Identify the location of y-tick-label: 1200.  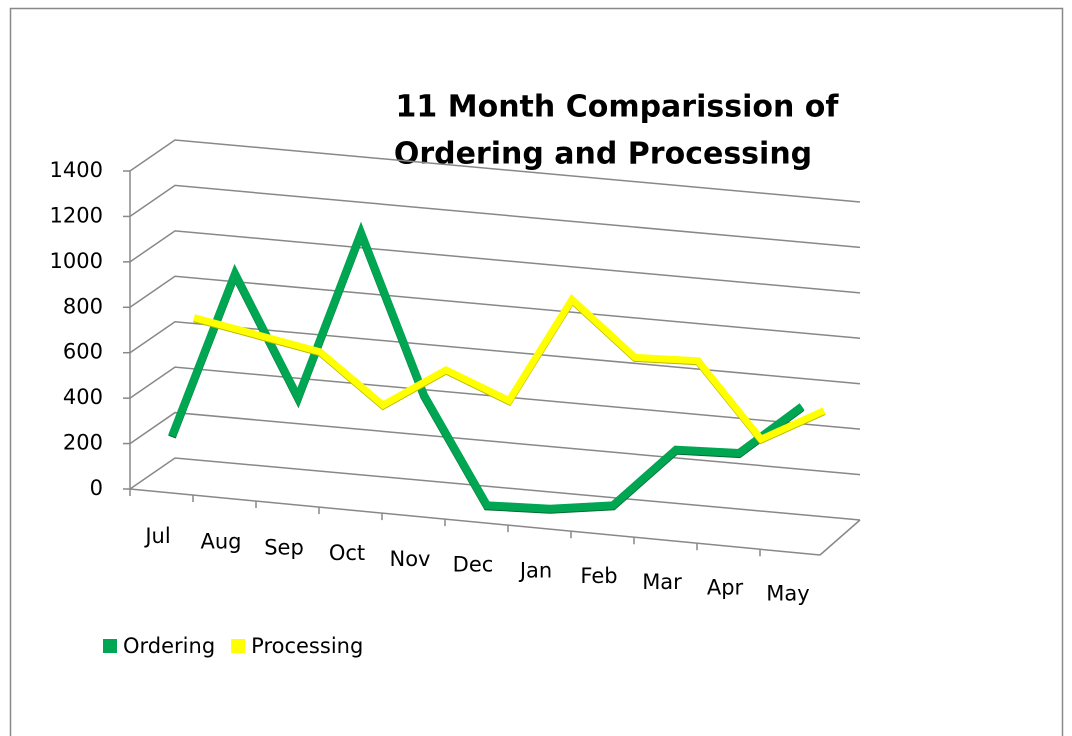
(76, 215).